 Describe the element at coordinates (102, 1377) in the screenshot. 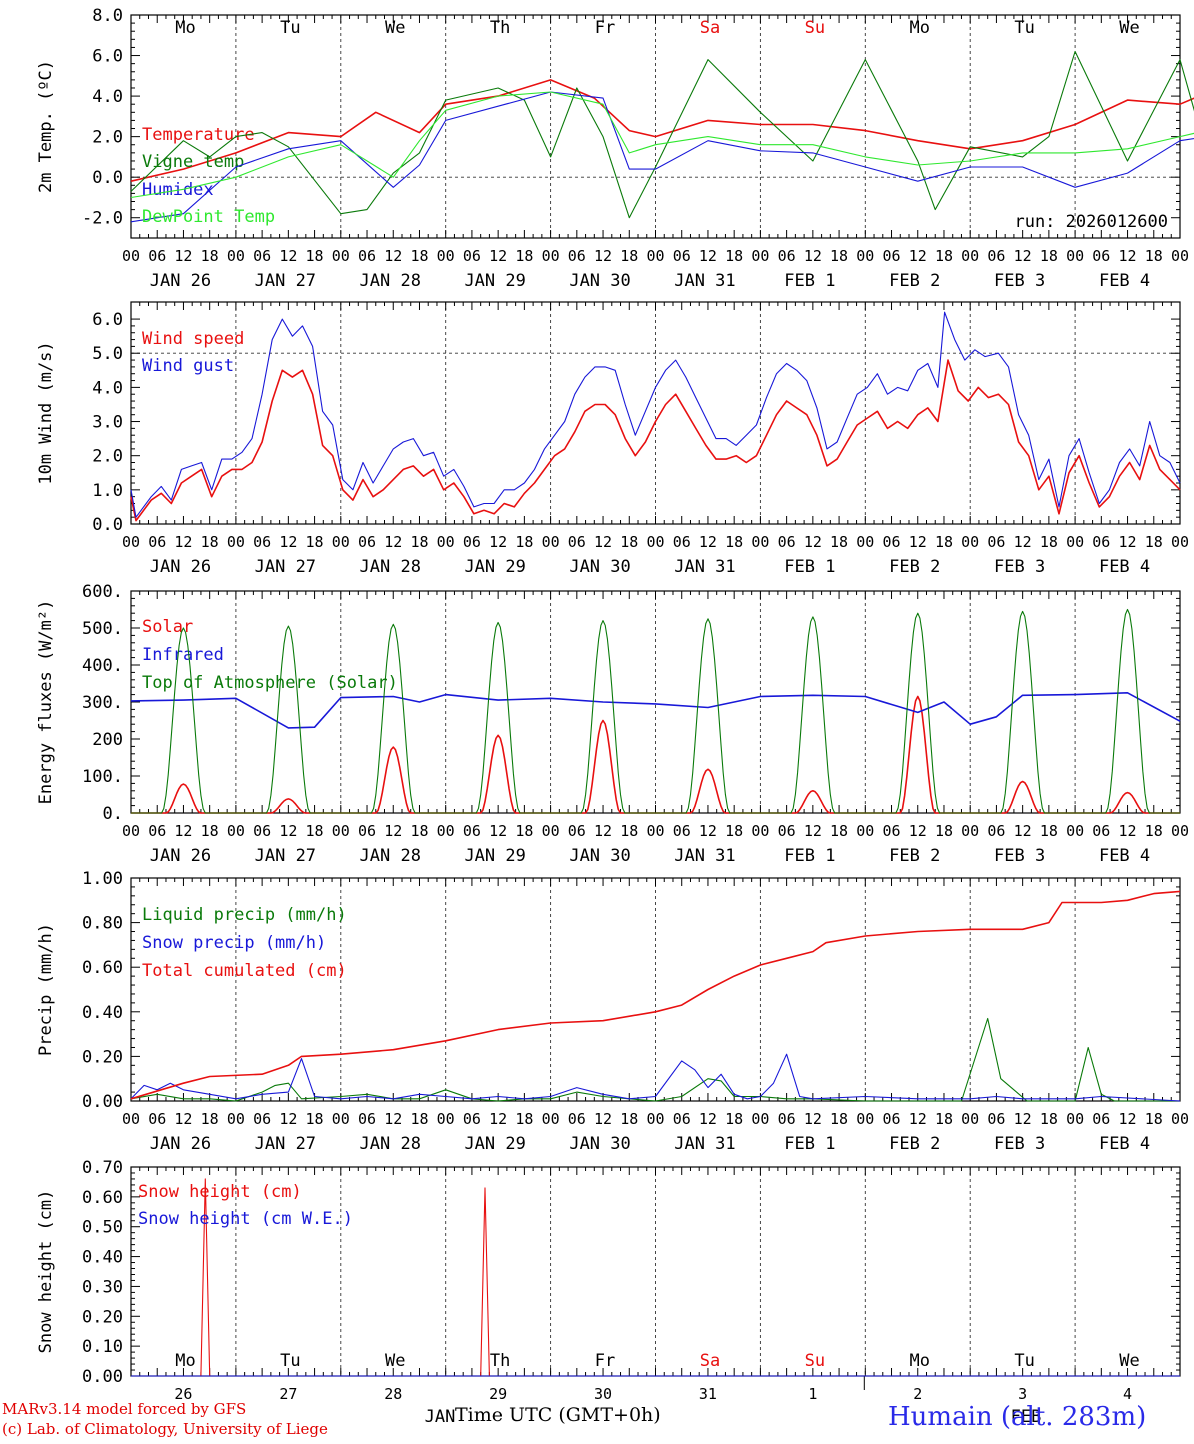

I see `snow-ytick-label: 0.00` at that location.